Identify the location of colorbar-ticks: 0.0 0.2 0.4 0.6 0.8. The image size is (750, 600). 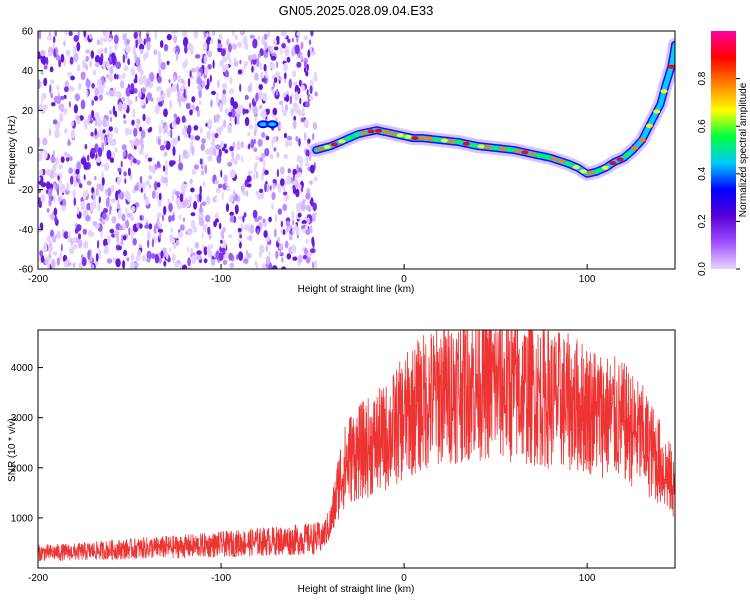
(718, 173).